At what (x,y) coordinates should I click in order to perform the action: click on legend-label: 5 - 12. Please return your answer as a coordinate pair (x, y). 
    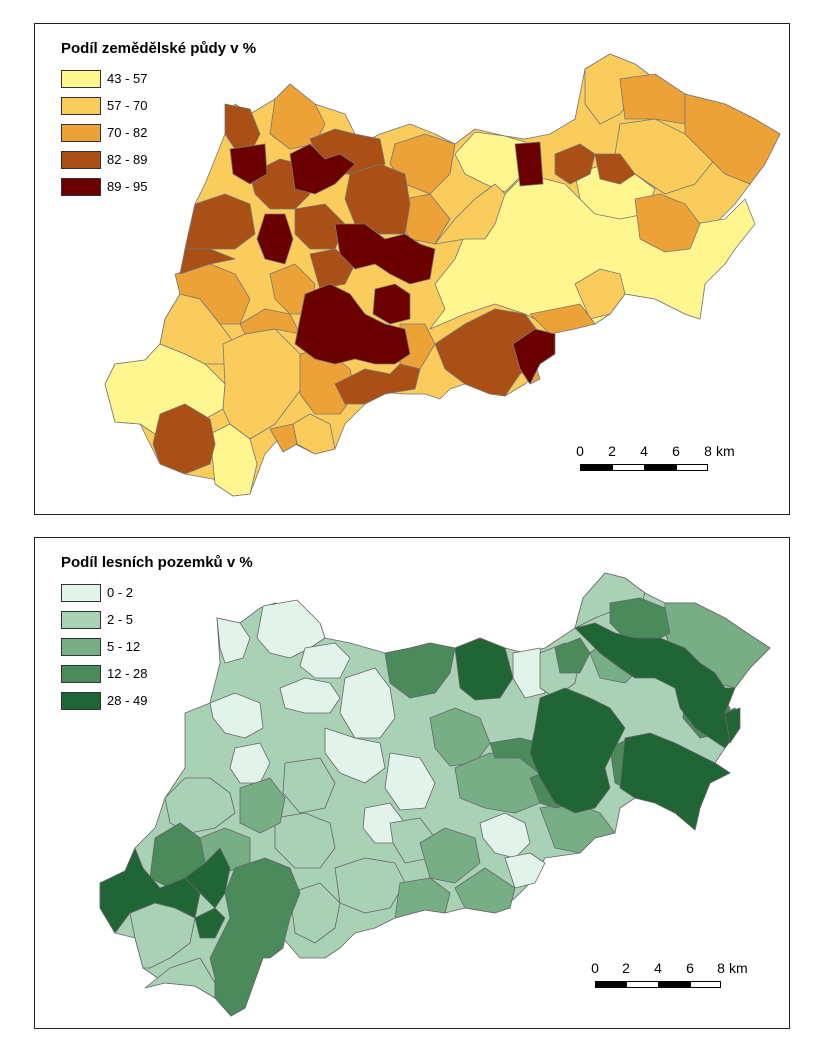
    Looking at the image, I should click on (124, 646).